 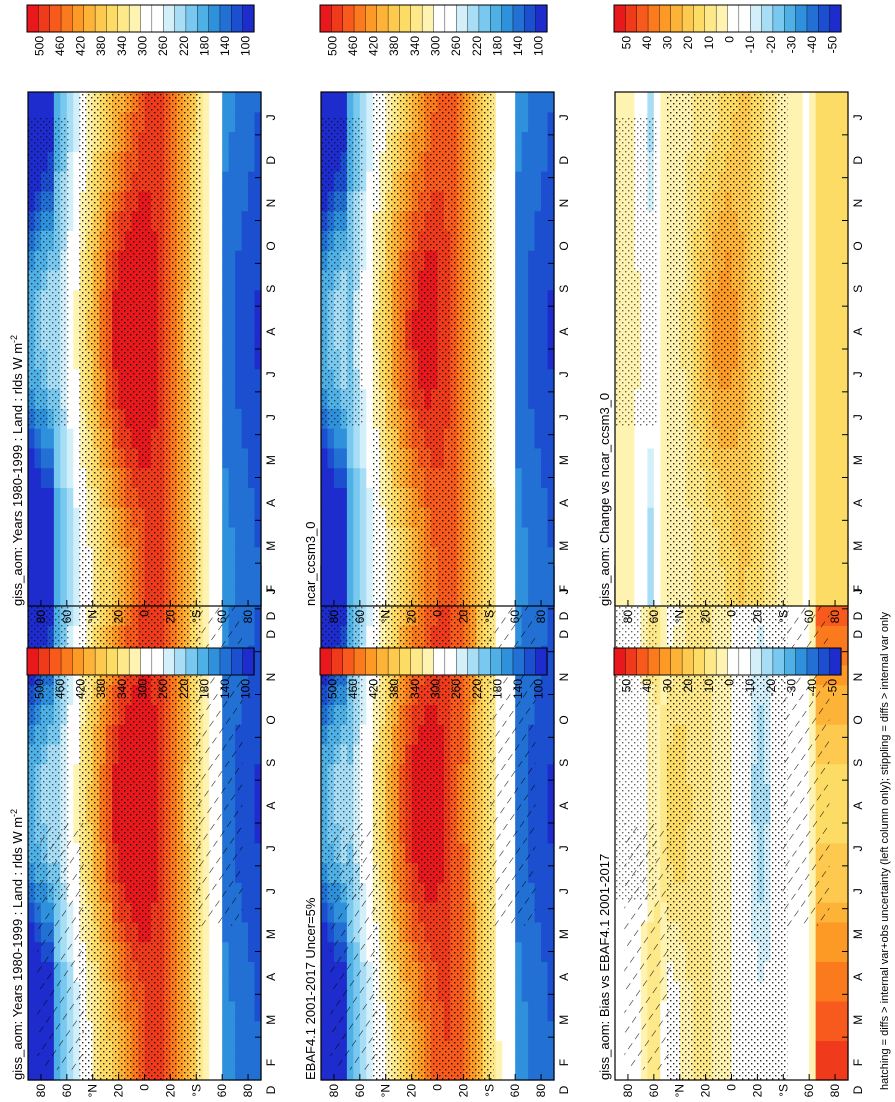 What do you see at coordinates (564, 977) in the screenshot?
I see `month-tick-label: A` at bounding box center [564, 977].